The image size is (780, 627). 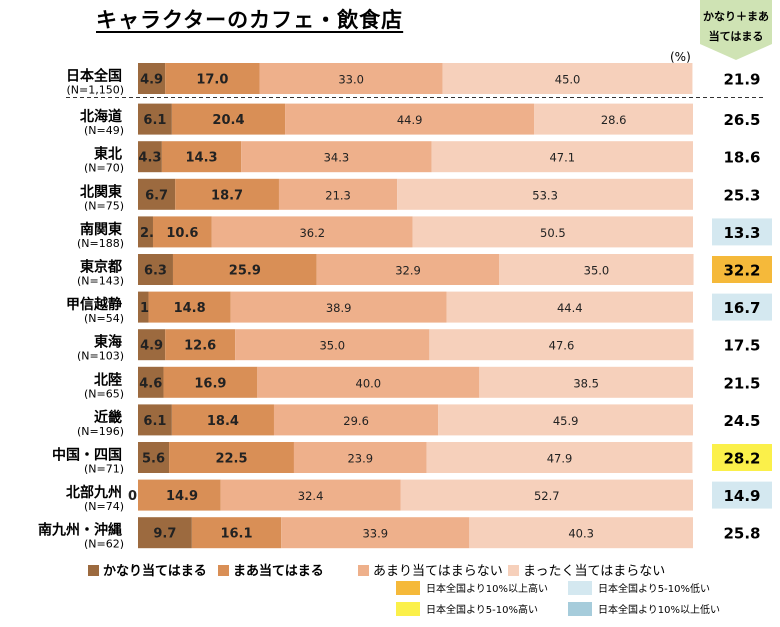 What do you see at coordinates (560, 459) in the screenshot?
I see `data-label: 47.9` at bounding box center [560, 459].